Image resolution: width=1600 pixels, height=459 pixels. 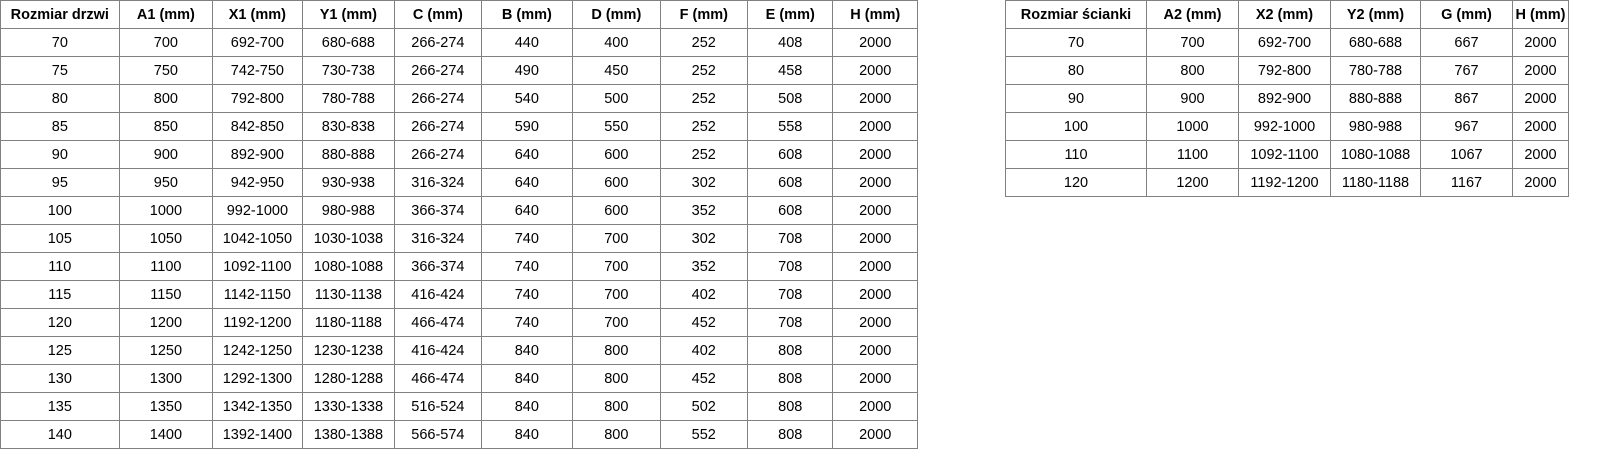 What do you see at coordinates (60, 266) in the screenshot?
I see `cell-rozmiar-drzwi: 110` at bounding box center [60, 266].